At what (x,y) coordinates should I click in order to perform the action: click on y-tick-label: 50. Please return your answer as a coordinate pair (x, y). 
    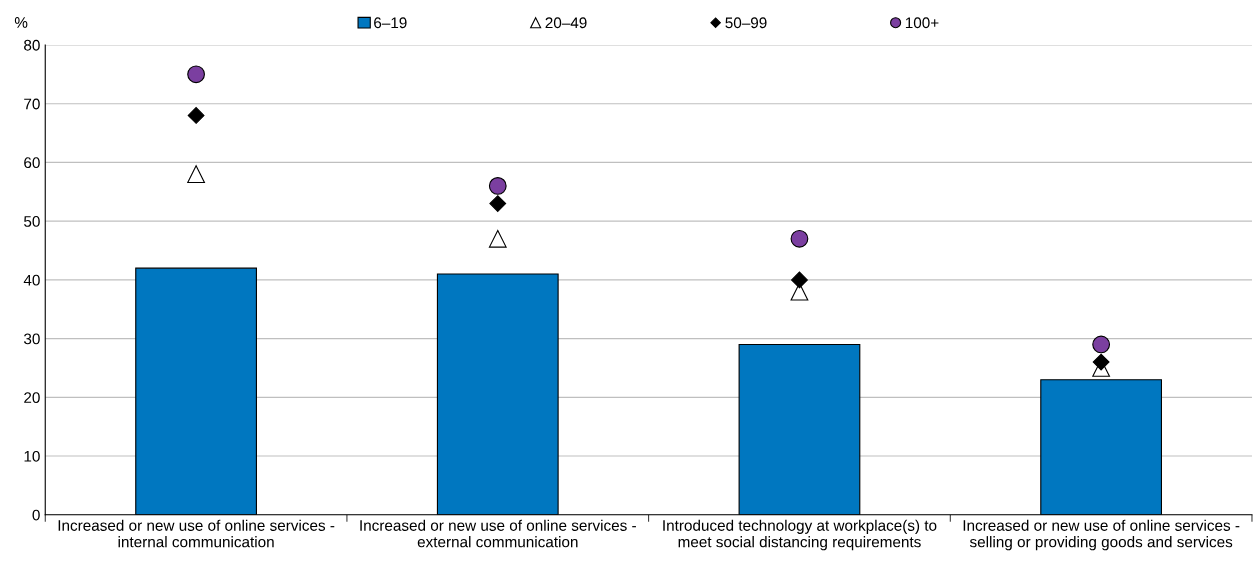
    Looking at the image, I should click on (32, 221).